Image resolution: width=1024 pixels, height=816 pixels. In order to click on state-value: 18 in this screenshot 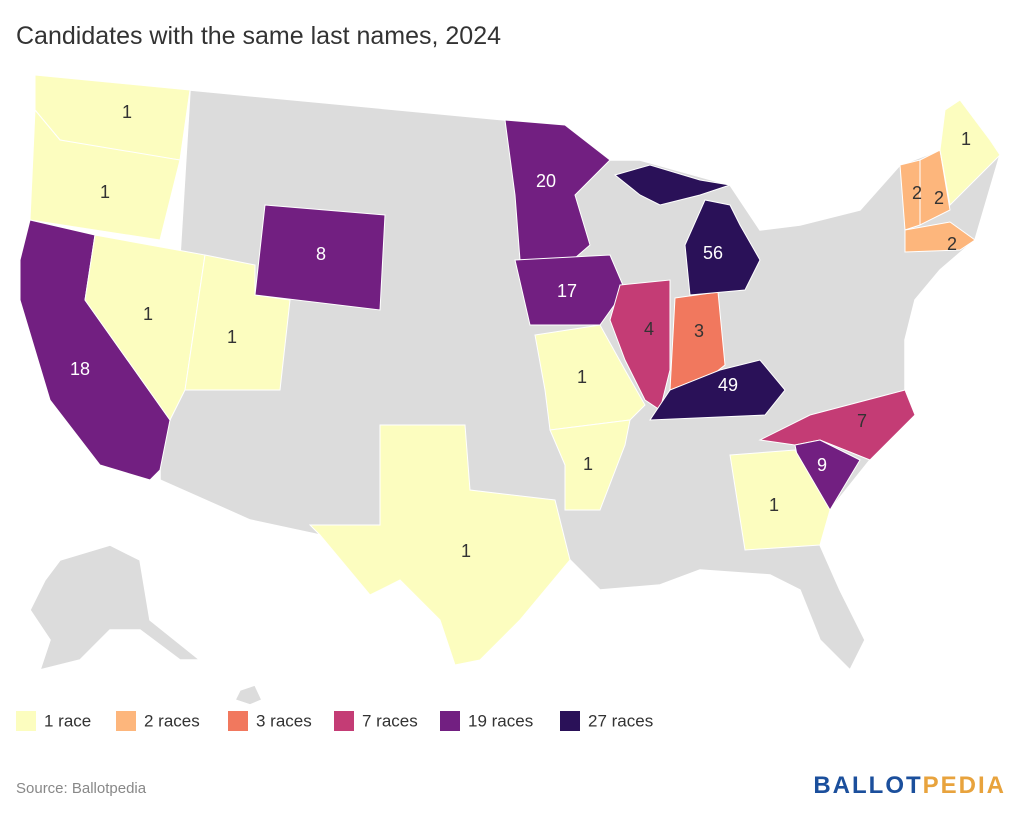, I will do `click(80, 369)`.